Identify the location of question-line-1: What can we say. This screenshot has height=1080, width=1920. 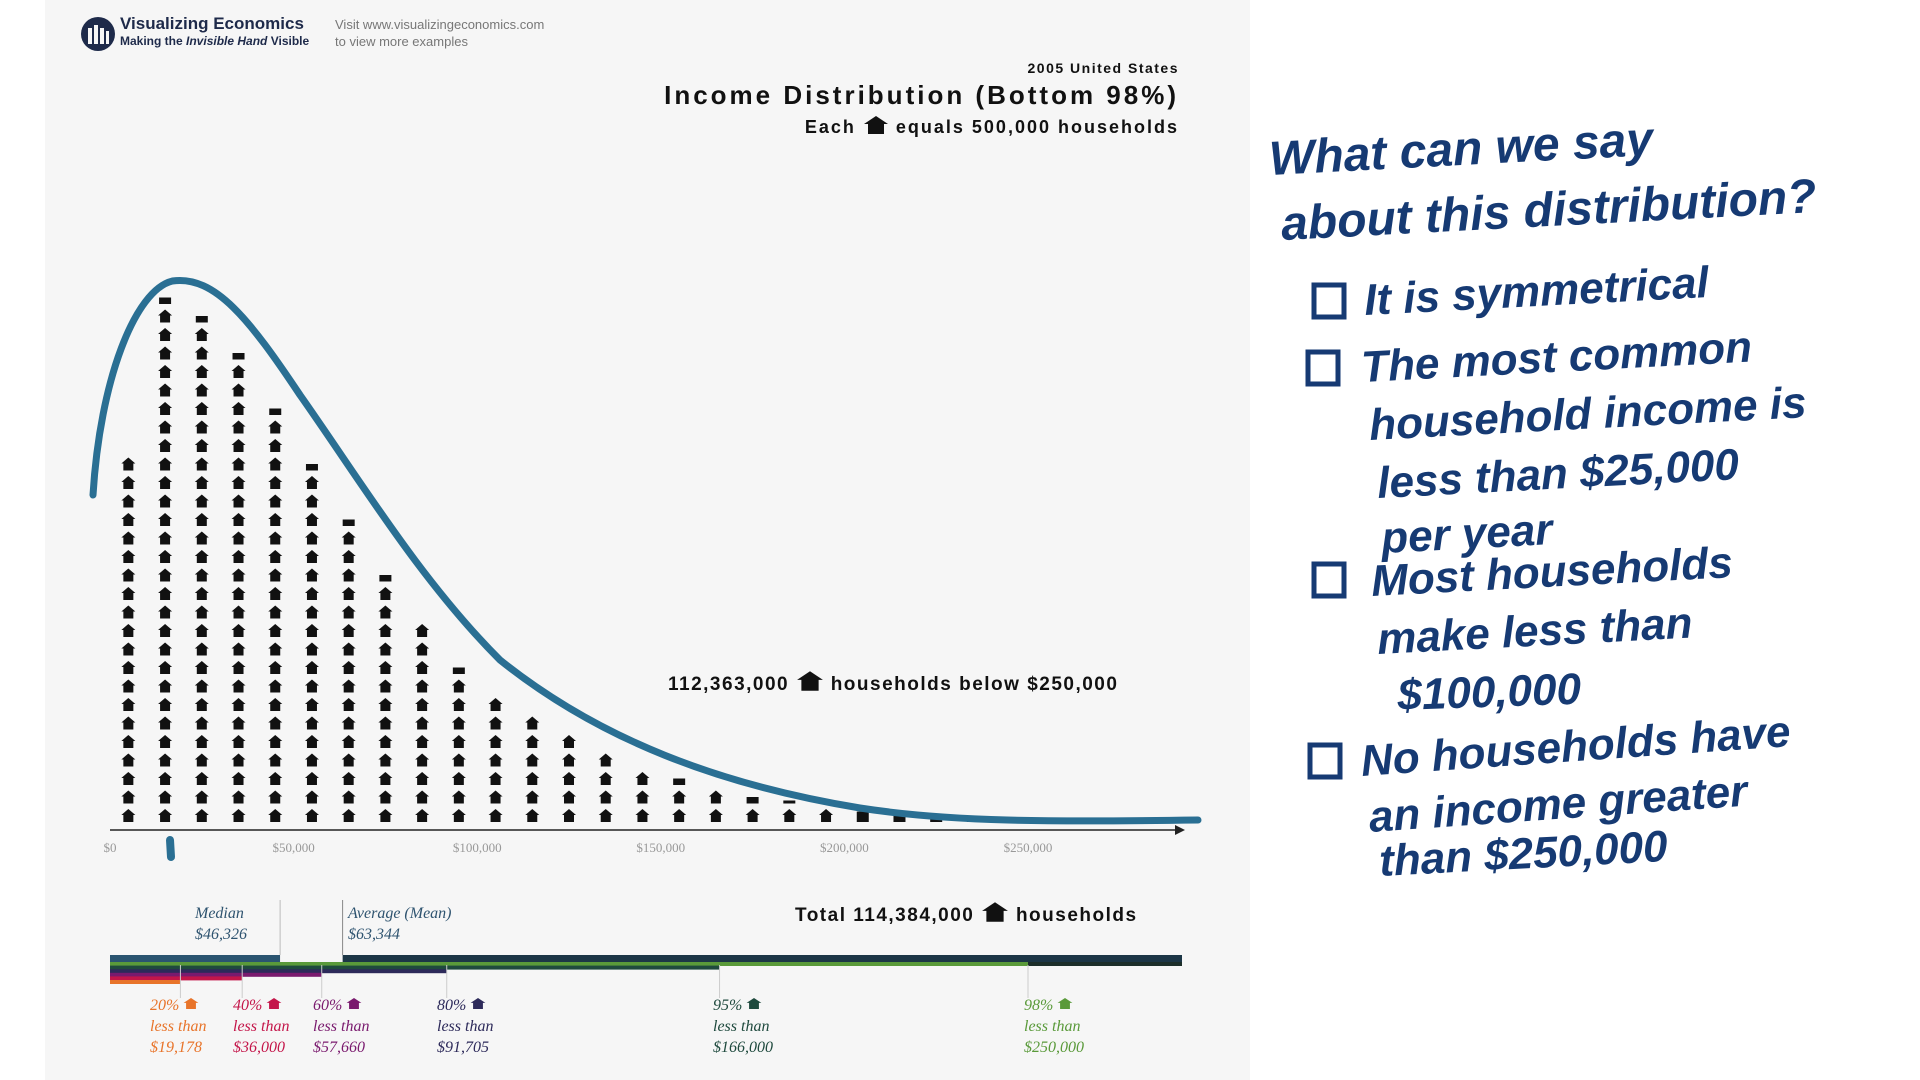
(1463, 153).